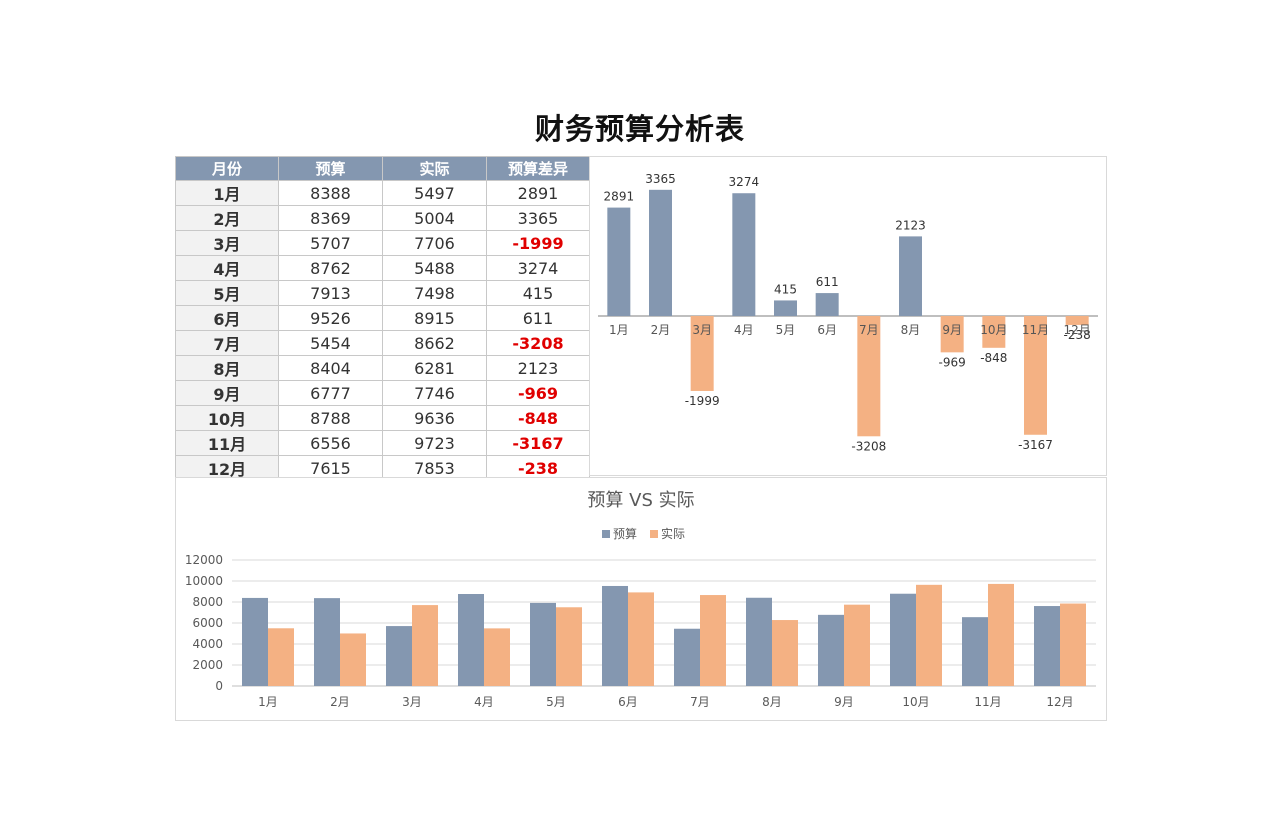 This screenshot has height=823, width=1280. I want to click on month-cell: 1月, so click(227, 193).